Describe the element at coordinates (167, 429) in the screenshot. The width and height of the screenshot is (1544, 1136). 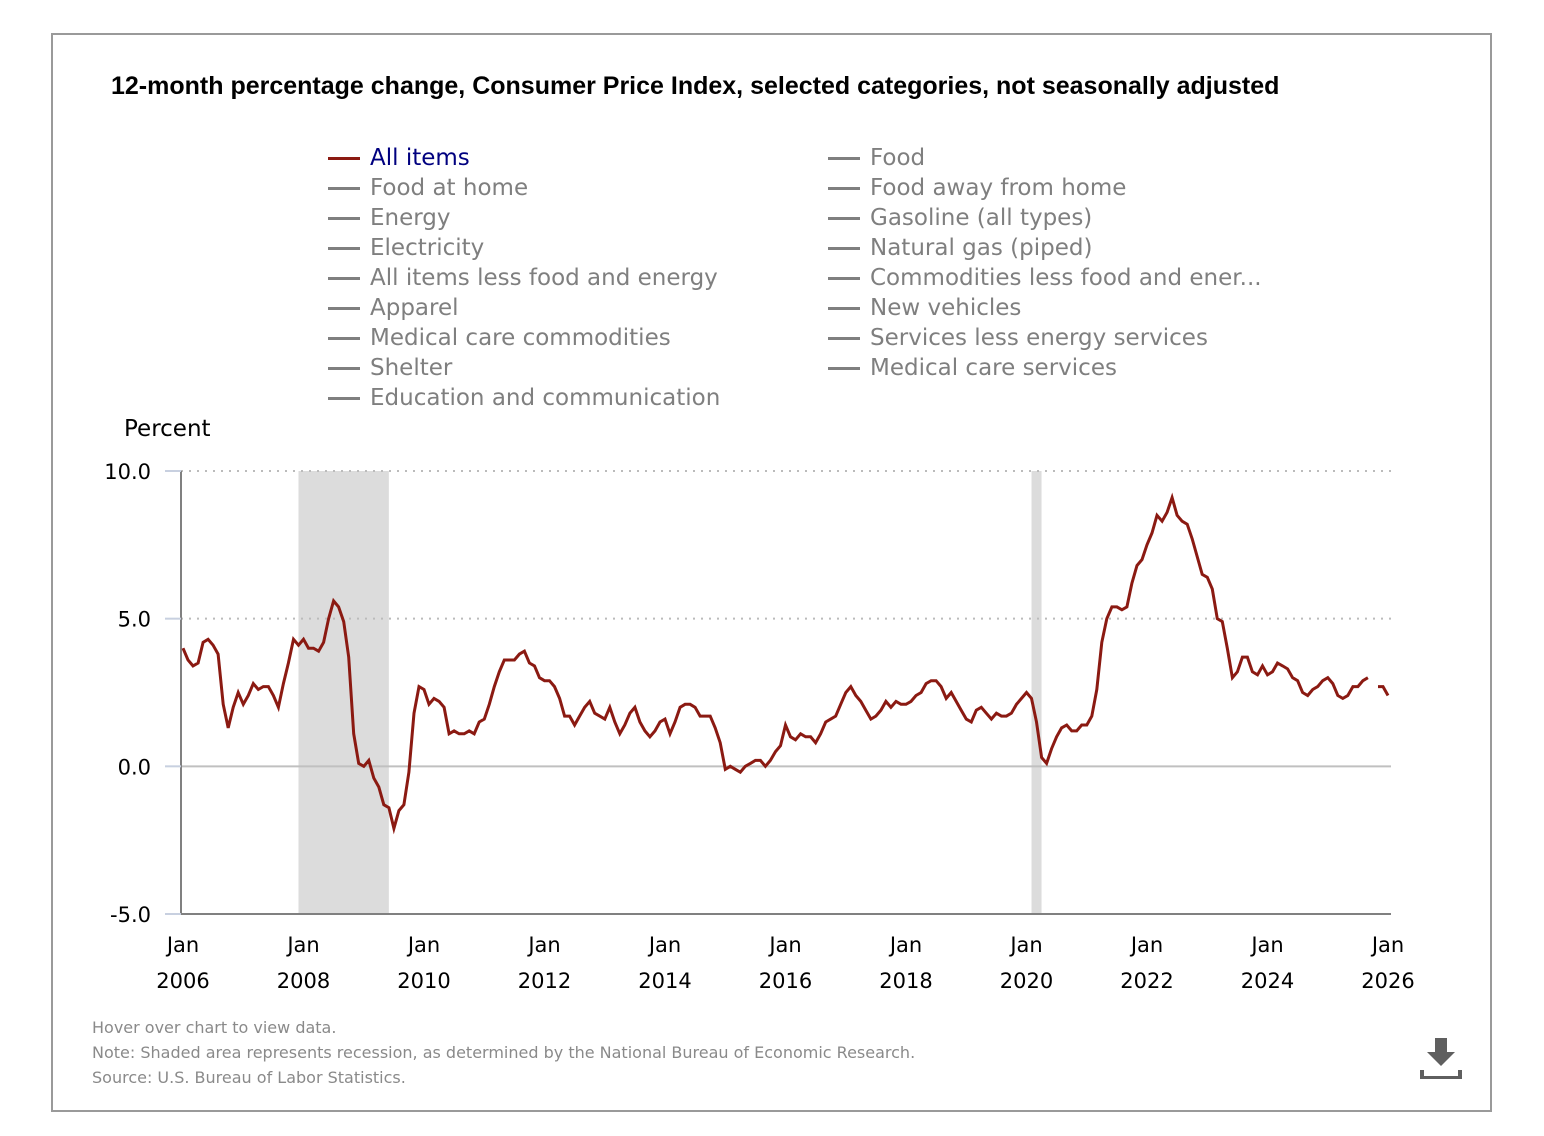
I see `y-axis-label: Percent` at that location.